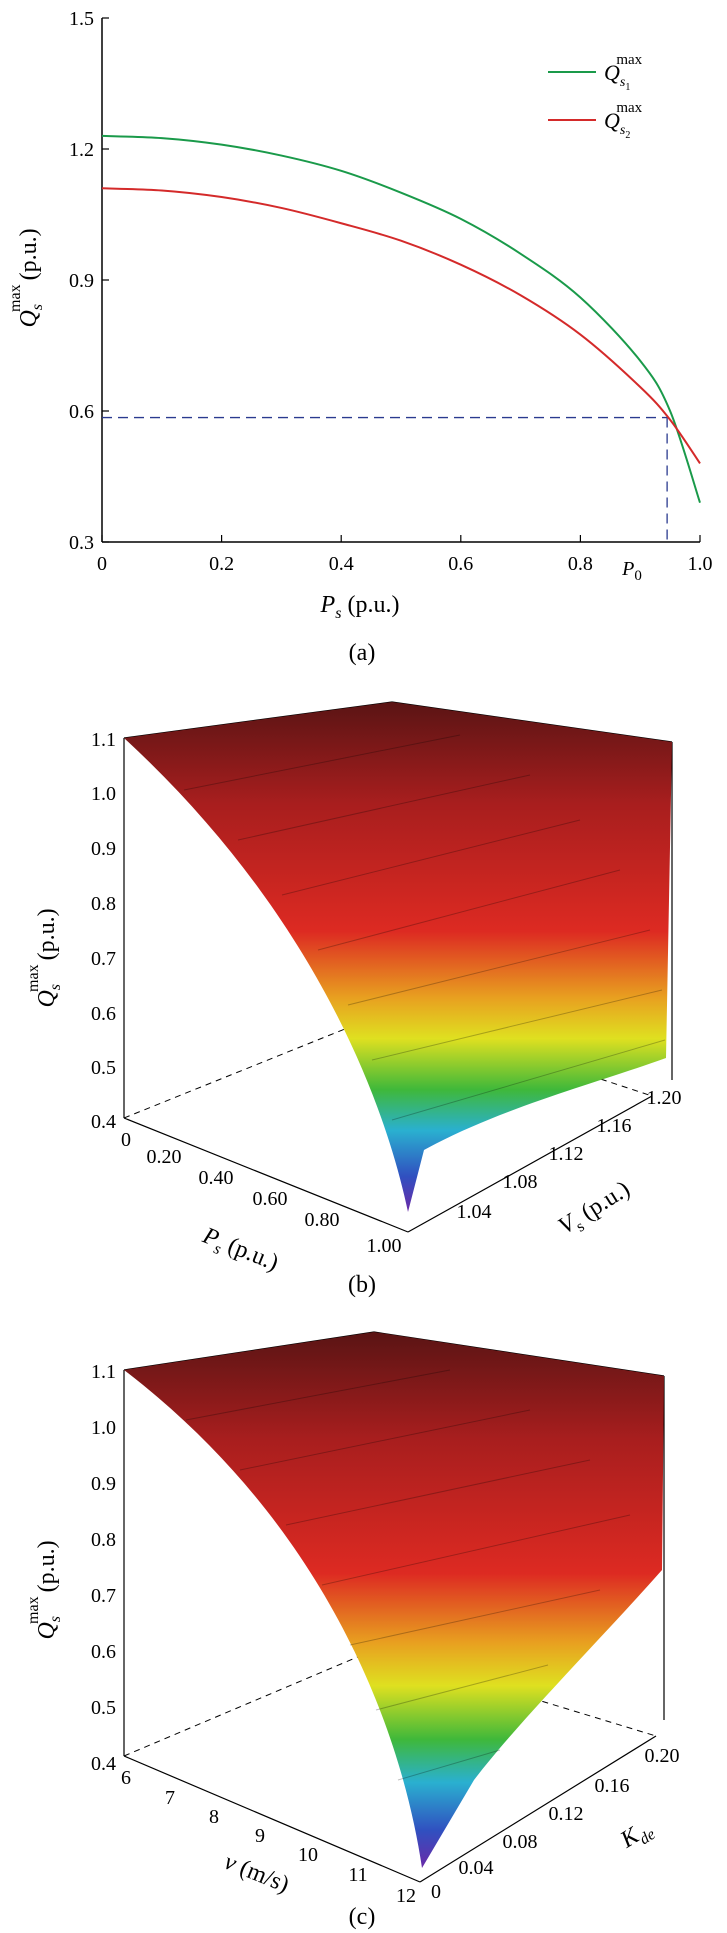 This screenshot has width=727, height=1933. I want to click on chart-b-z-tick: 0.8, so click(103, 904).